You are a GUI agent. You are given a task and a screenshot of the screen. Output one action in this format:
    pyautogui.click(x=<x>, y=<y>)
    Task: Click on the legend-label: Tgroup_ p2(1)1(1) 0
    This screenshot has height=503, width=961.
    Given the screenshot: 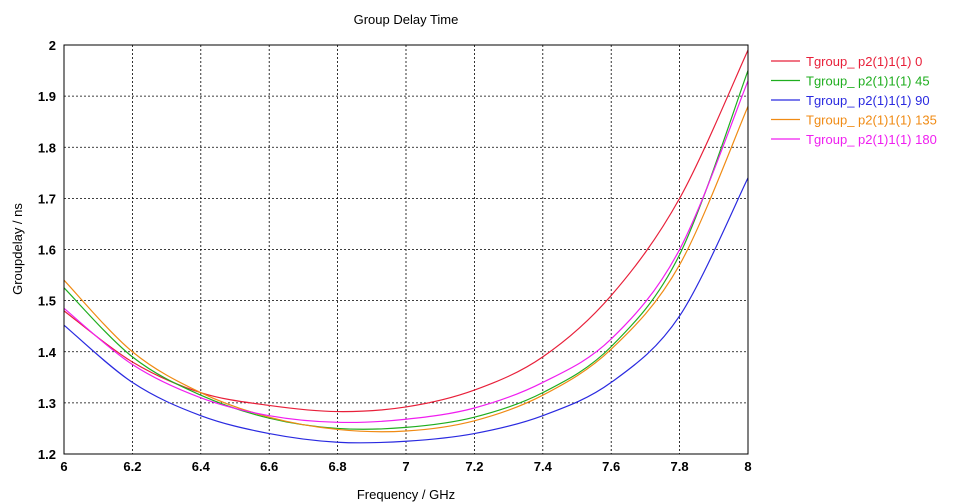 What is the action you would take?
    pyautogui.click(x=864, y=61)
    